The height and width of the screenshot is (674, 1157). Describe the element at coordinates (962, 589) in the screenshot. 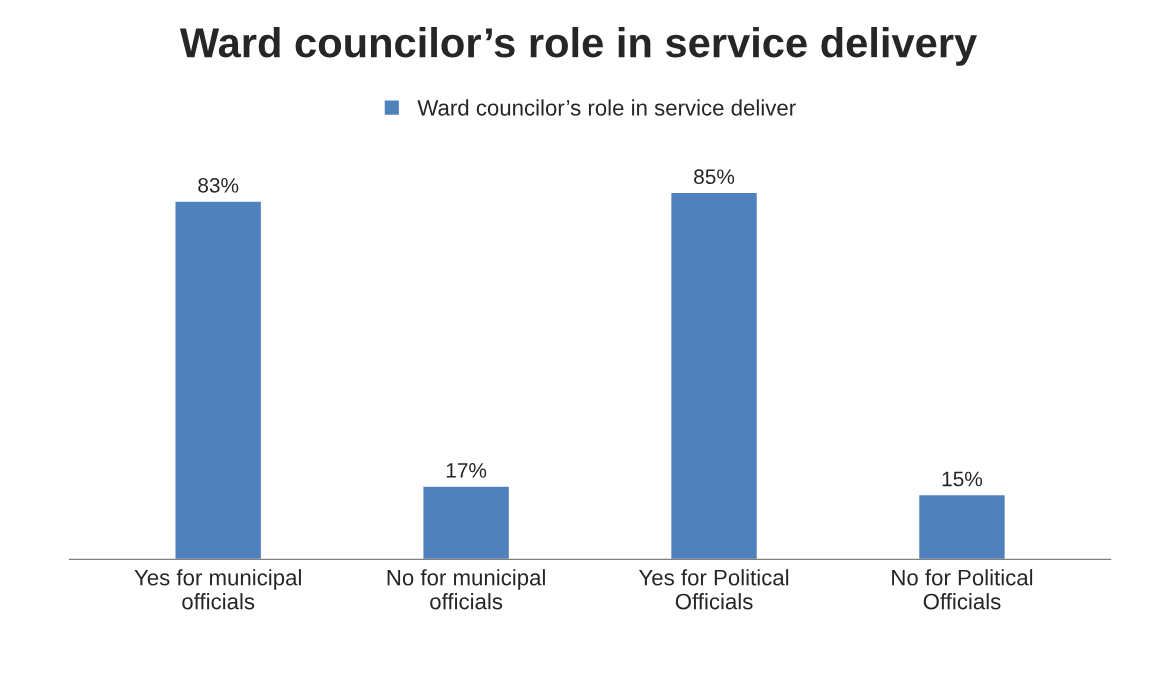

I see `x-tick-label: No for Political Officials` at that location.